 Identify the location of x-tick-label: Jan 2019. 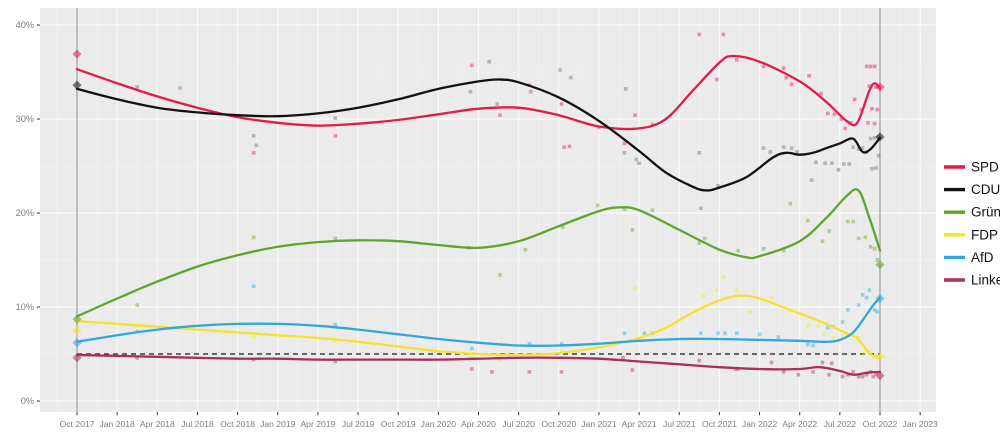
(278, 424).